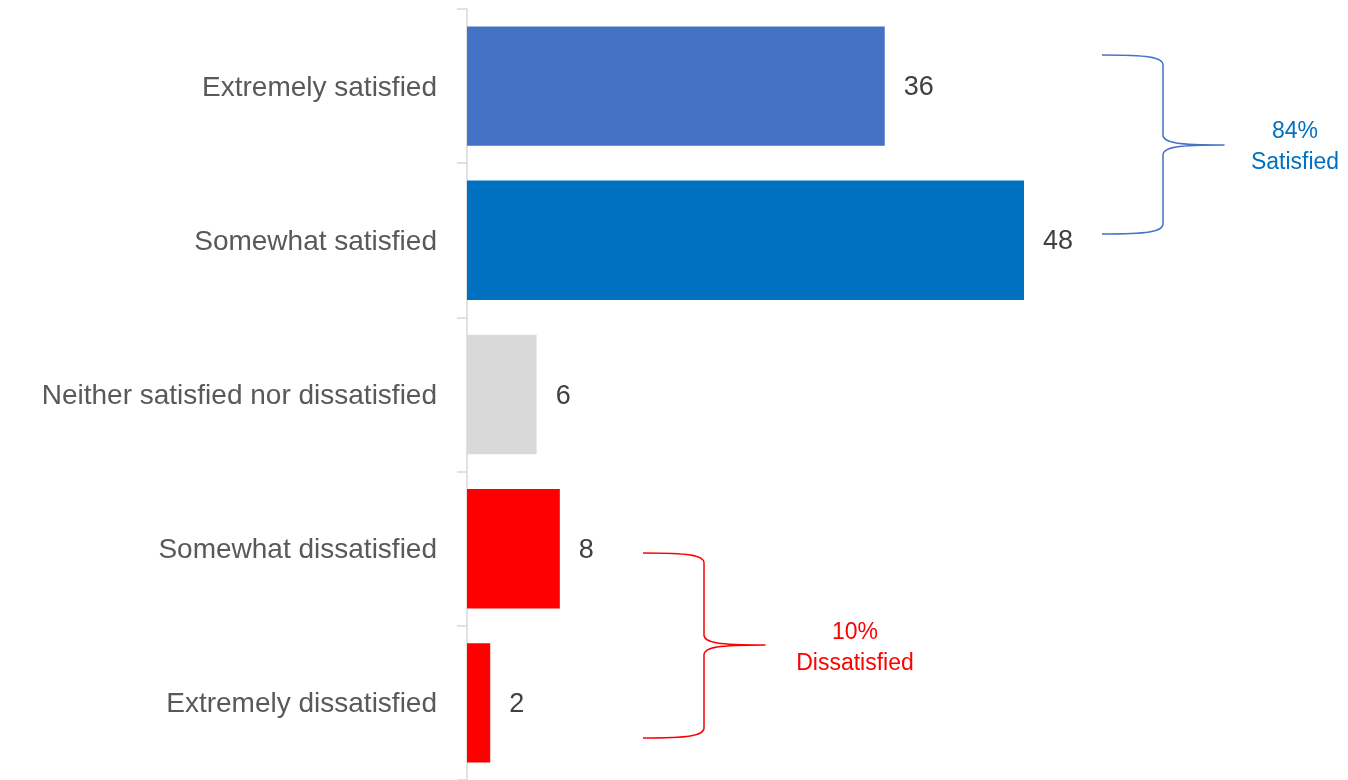  I want to click on data-label: 36, so click(918, 86).